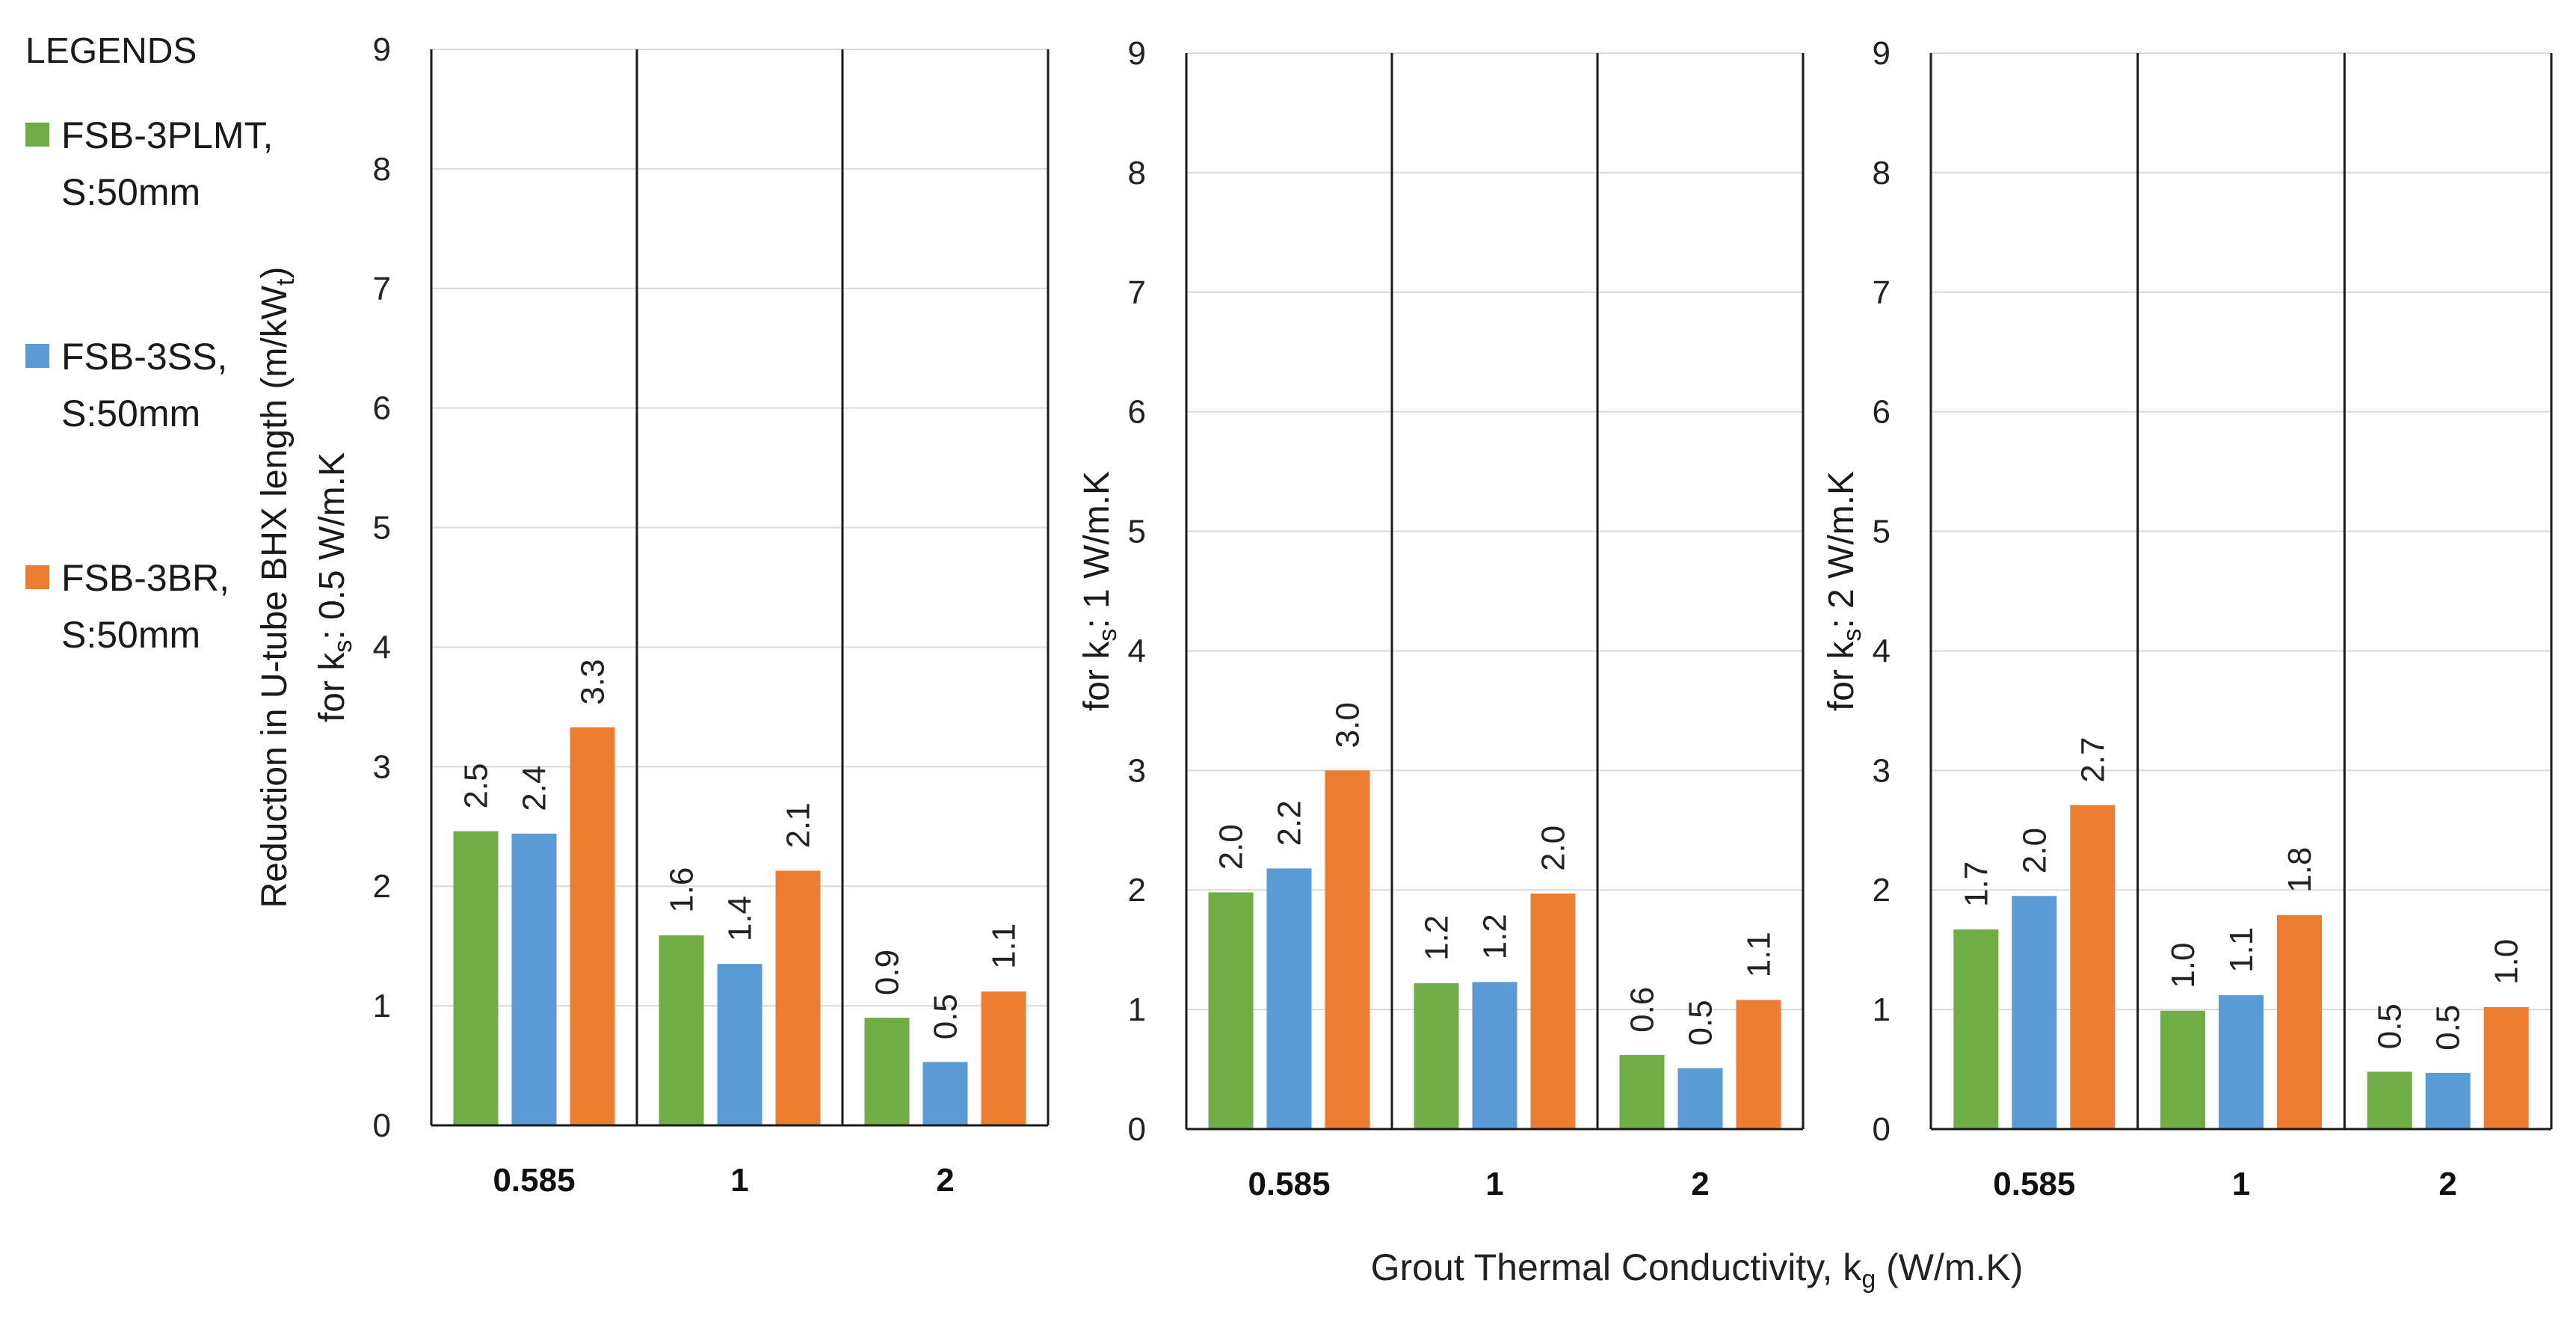  Describe the element at coordinates (2299, 870) in the screenshot. I see `data-label: 1.8` at that location.